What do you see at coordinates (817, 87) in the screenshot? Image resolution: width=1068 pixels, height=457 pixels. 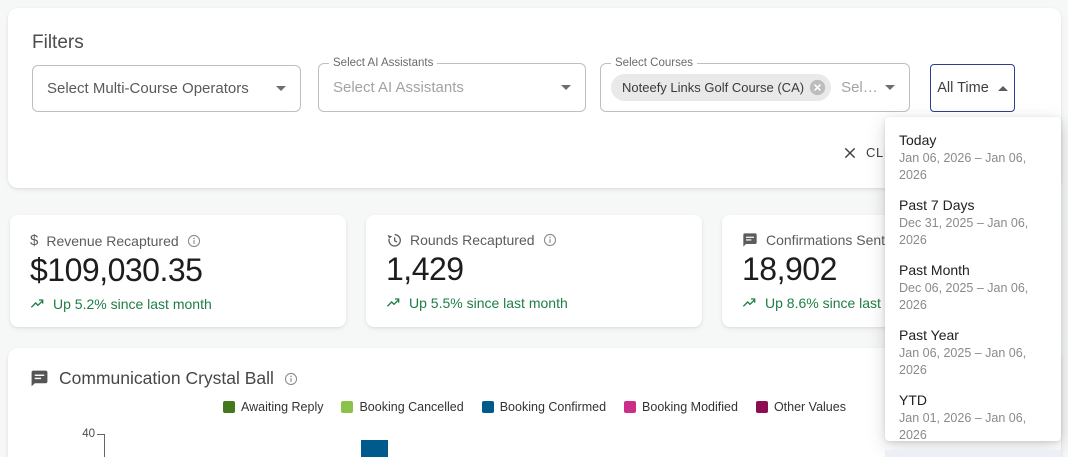 I see `chip-cancel-icon` at bounding box center [817, 87].